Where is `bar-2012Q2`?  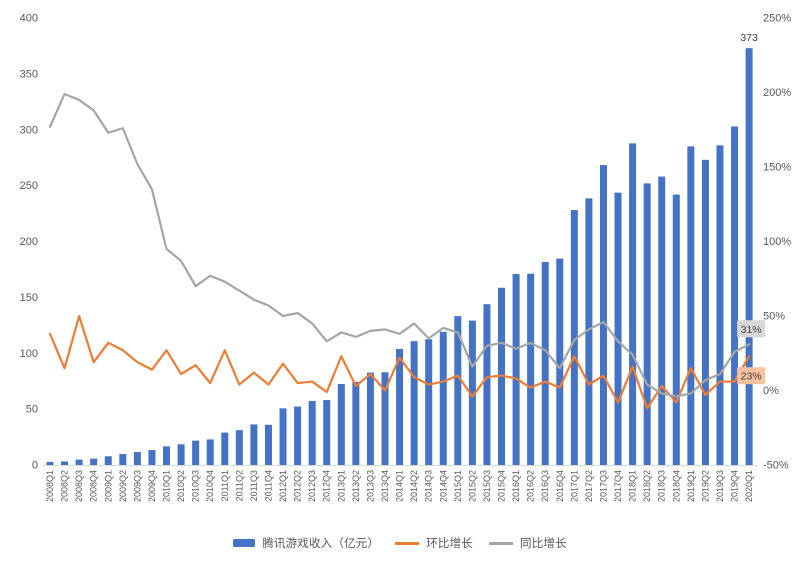
bar-2012Q2 is located at coordinates (298, 435).